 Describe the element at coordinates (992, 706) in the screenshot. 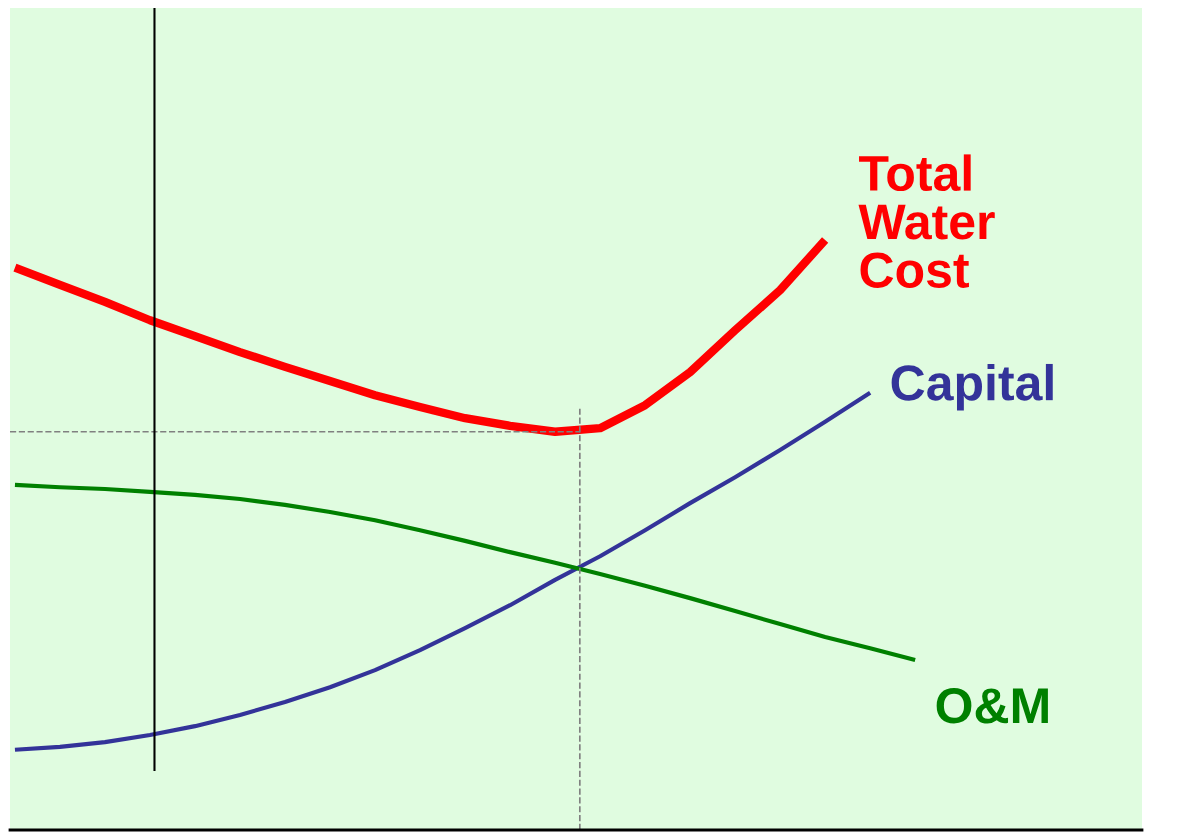

I see `series-label: O&M` at that location.